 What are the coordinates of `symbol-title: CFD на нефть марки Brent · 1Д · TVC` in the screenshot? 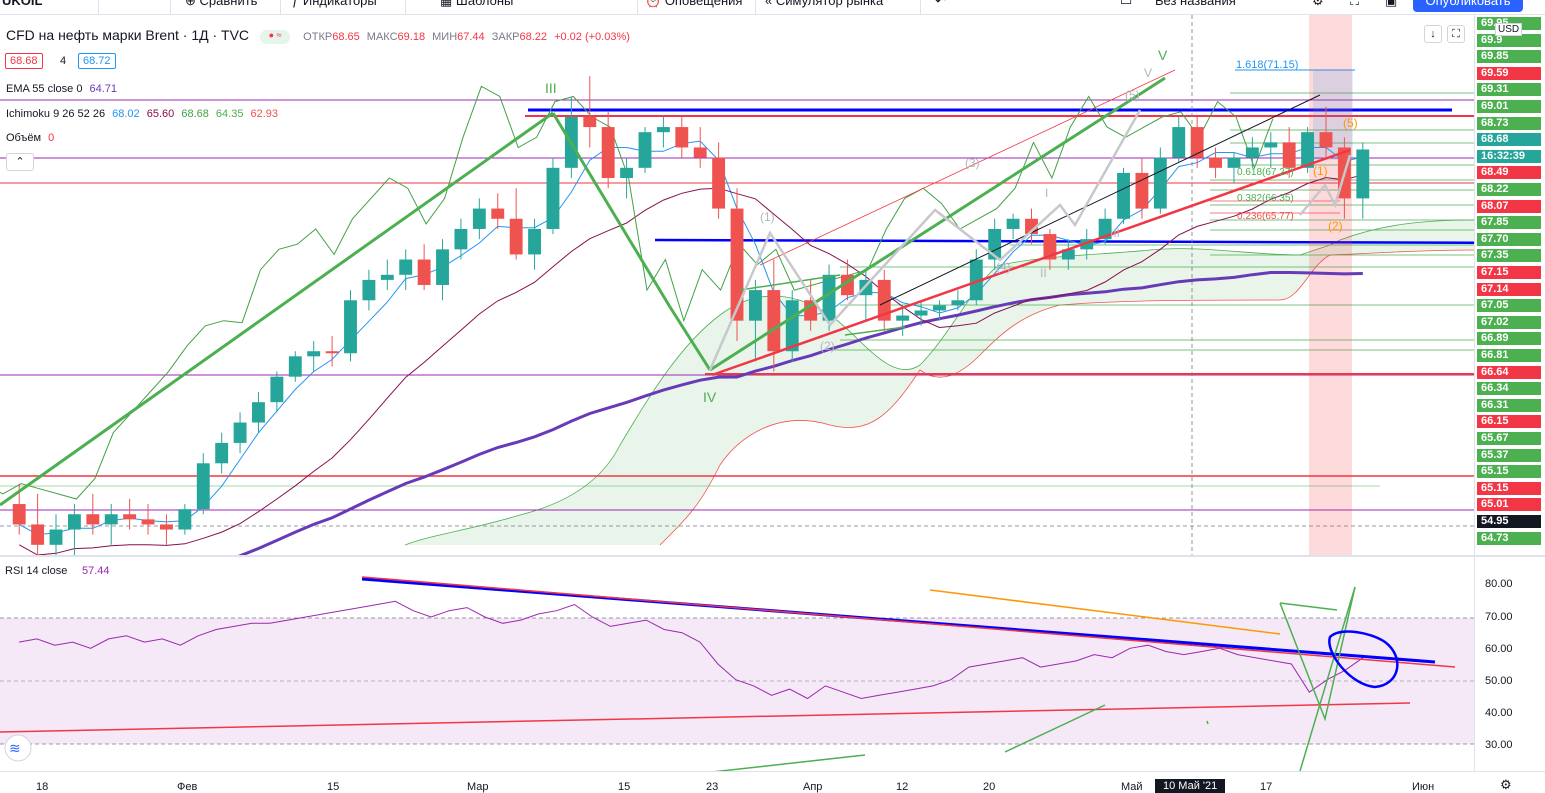 It's located at (128, 35).